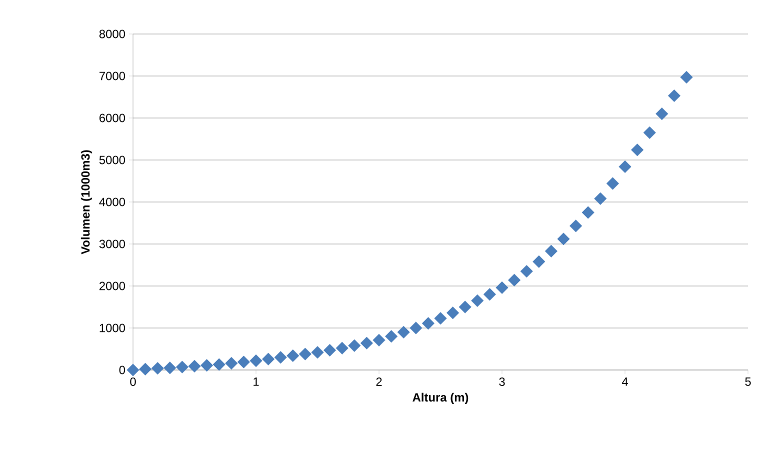 Image resolution: width=767 pixels, height=466 pixels. I want to click on y-tick-label: 5000, so click(112, 160).